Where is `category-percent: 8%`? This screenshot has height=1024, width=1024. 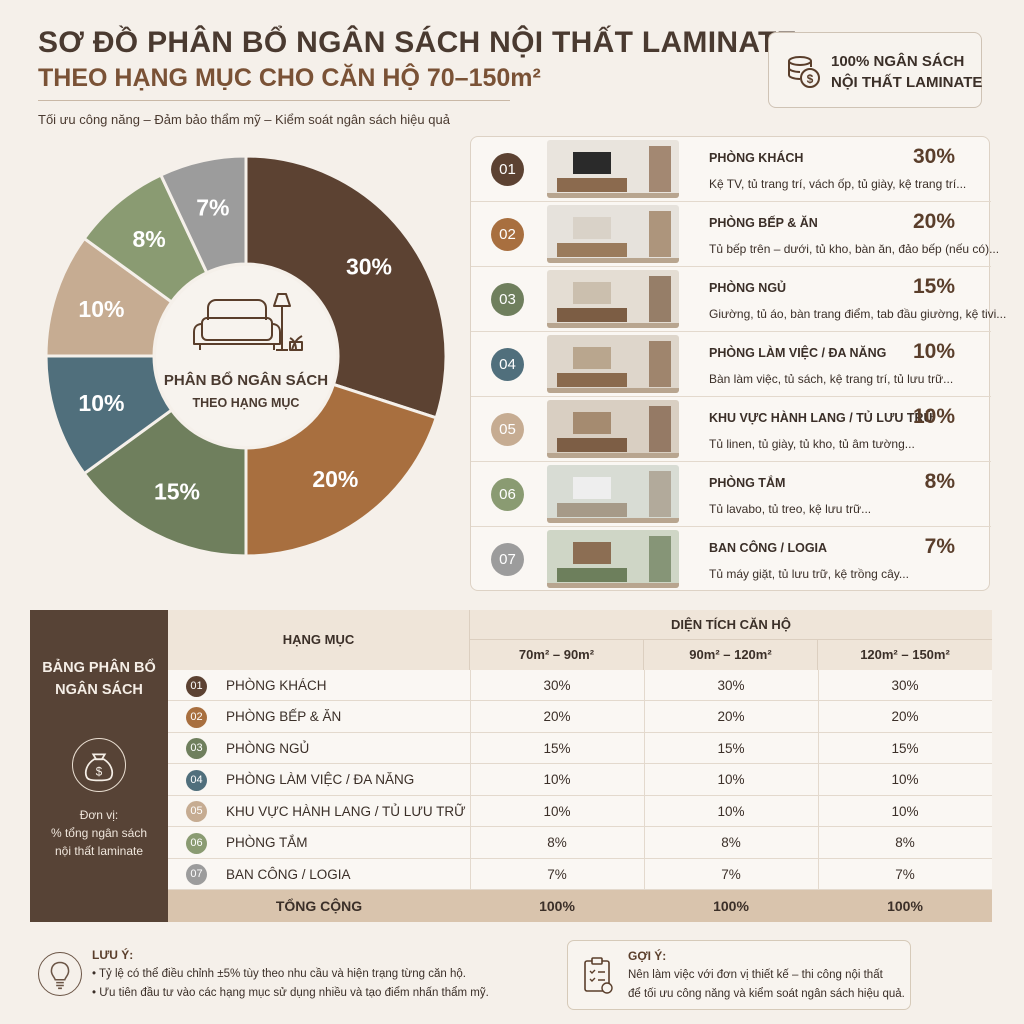
category-percent: 8% is located at coordinates (939, 481).